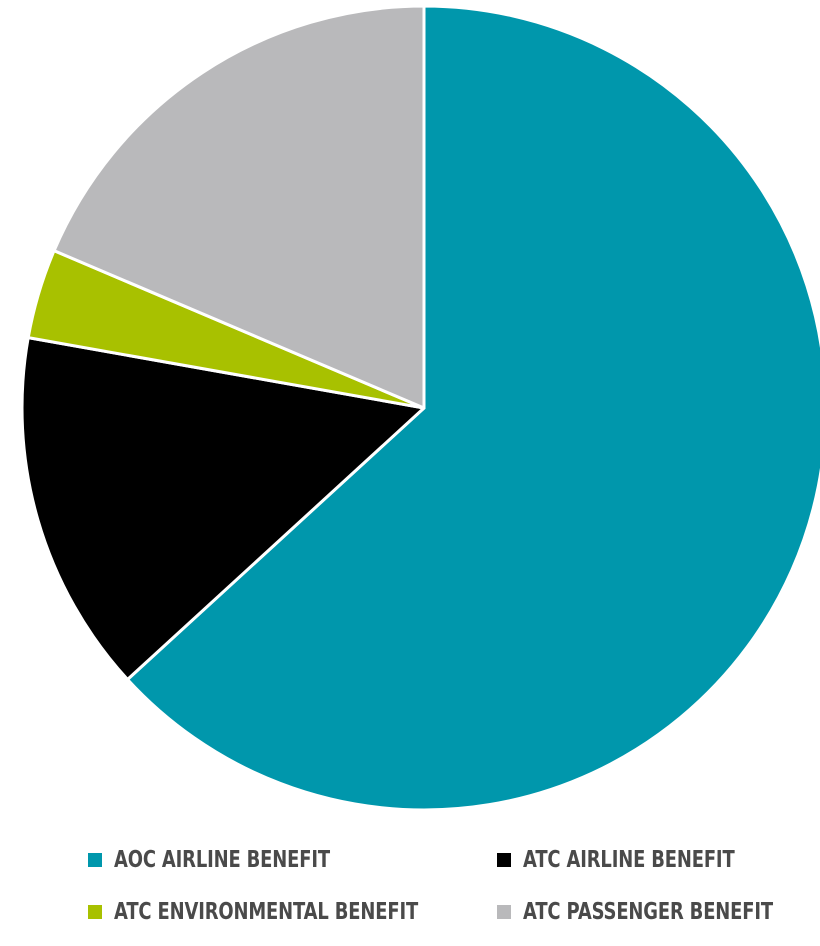 The image size is (820, 946). I want to click on legend-label-aoc-airline-benefit: AOC AIRLINE BENEFIT, so click(222, 860).